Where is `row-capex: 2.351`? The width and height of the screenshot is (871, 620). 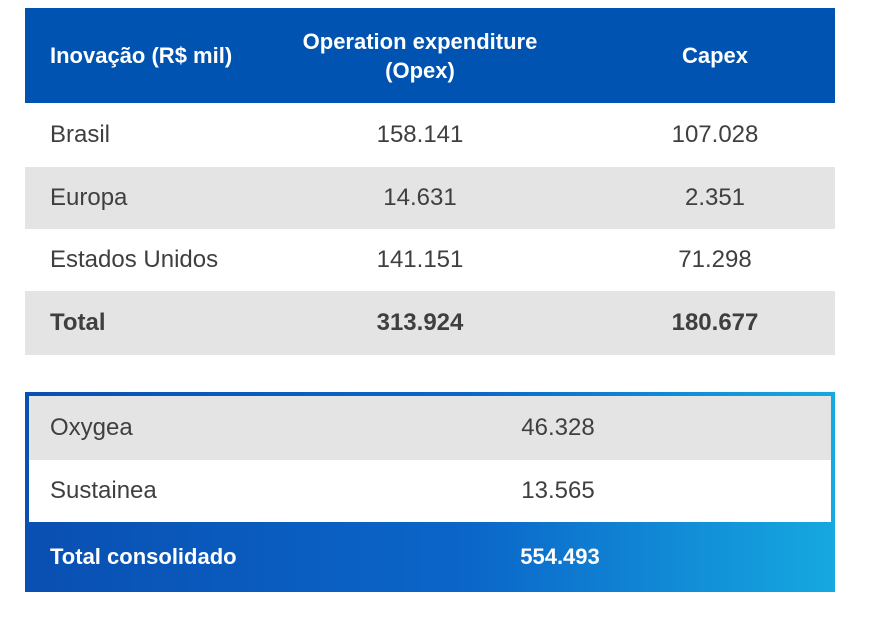
row-capex: 2.351 is located at coordinates (715, 197).